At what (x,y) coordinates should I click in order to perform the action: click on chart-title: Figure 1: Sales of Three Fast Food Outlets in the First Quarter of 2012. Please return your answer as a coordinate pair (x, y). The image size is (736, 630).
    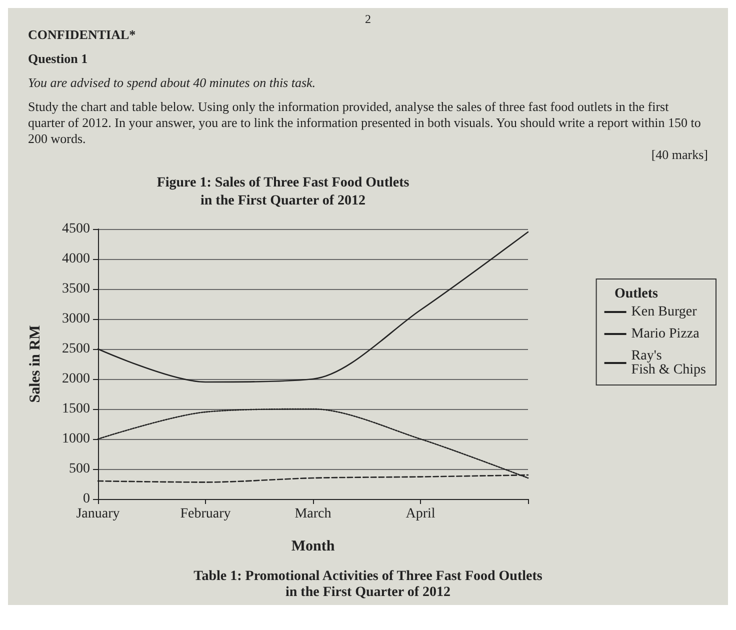
    Looking at the image, I should click on (283, 192).